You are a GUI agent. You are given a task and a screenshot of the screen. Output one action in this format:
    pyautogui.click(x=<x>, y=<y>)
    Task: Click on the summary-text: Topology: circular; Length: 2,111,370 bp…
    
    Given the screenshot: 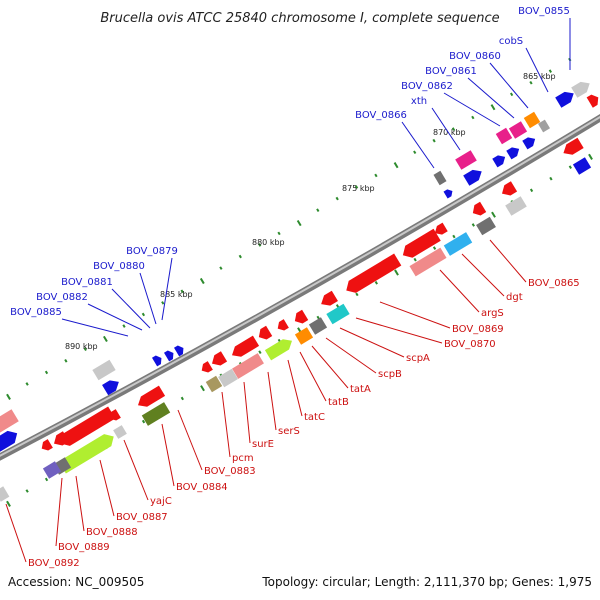 What is the action you would take?
    pyautogui.click(x=426, y=582)
    